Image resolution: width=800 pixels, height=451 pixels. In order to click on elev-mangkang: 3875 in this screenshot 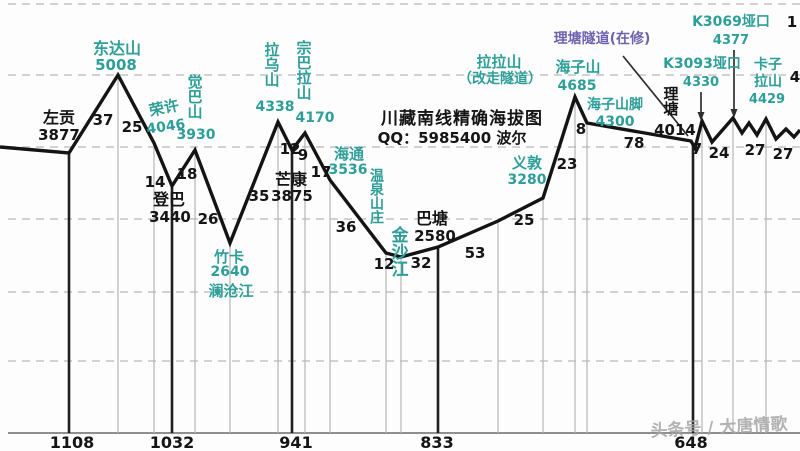, I will do `click(292, 196)`.